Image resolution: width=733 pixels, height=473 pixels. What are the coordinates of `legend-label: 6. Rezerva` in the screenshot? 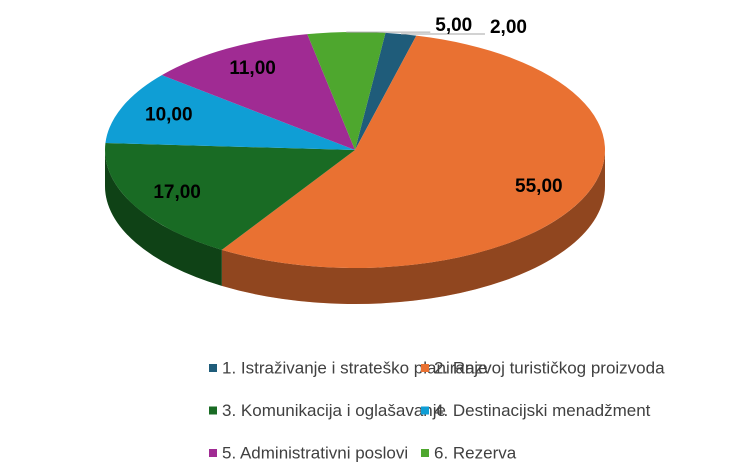 It's located at (475, 452).